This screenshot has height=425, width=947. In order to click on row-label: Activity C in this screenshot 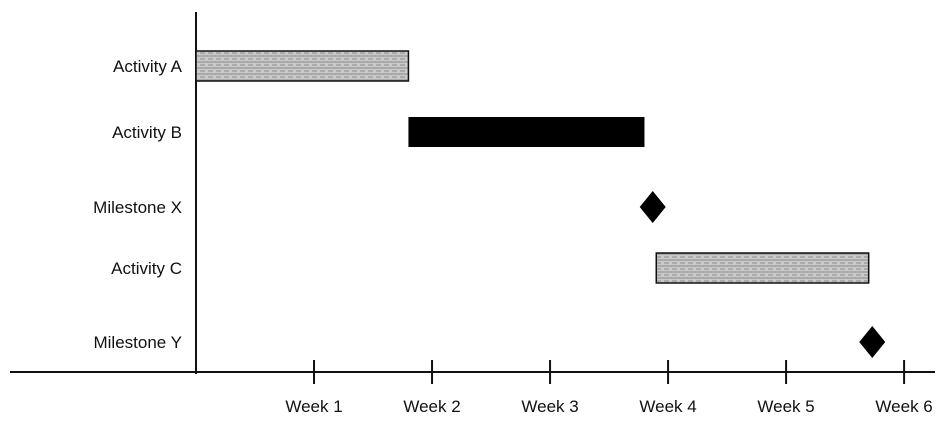, I will do `click(146, 268)`.